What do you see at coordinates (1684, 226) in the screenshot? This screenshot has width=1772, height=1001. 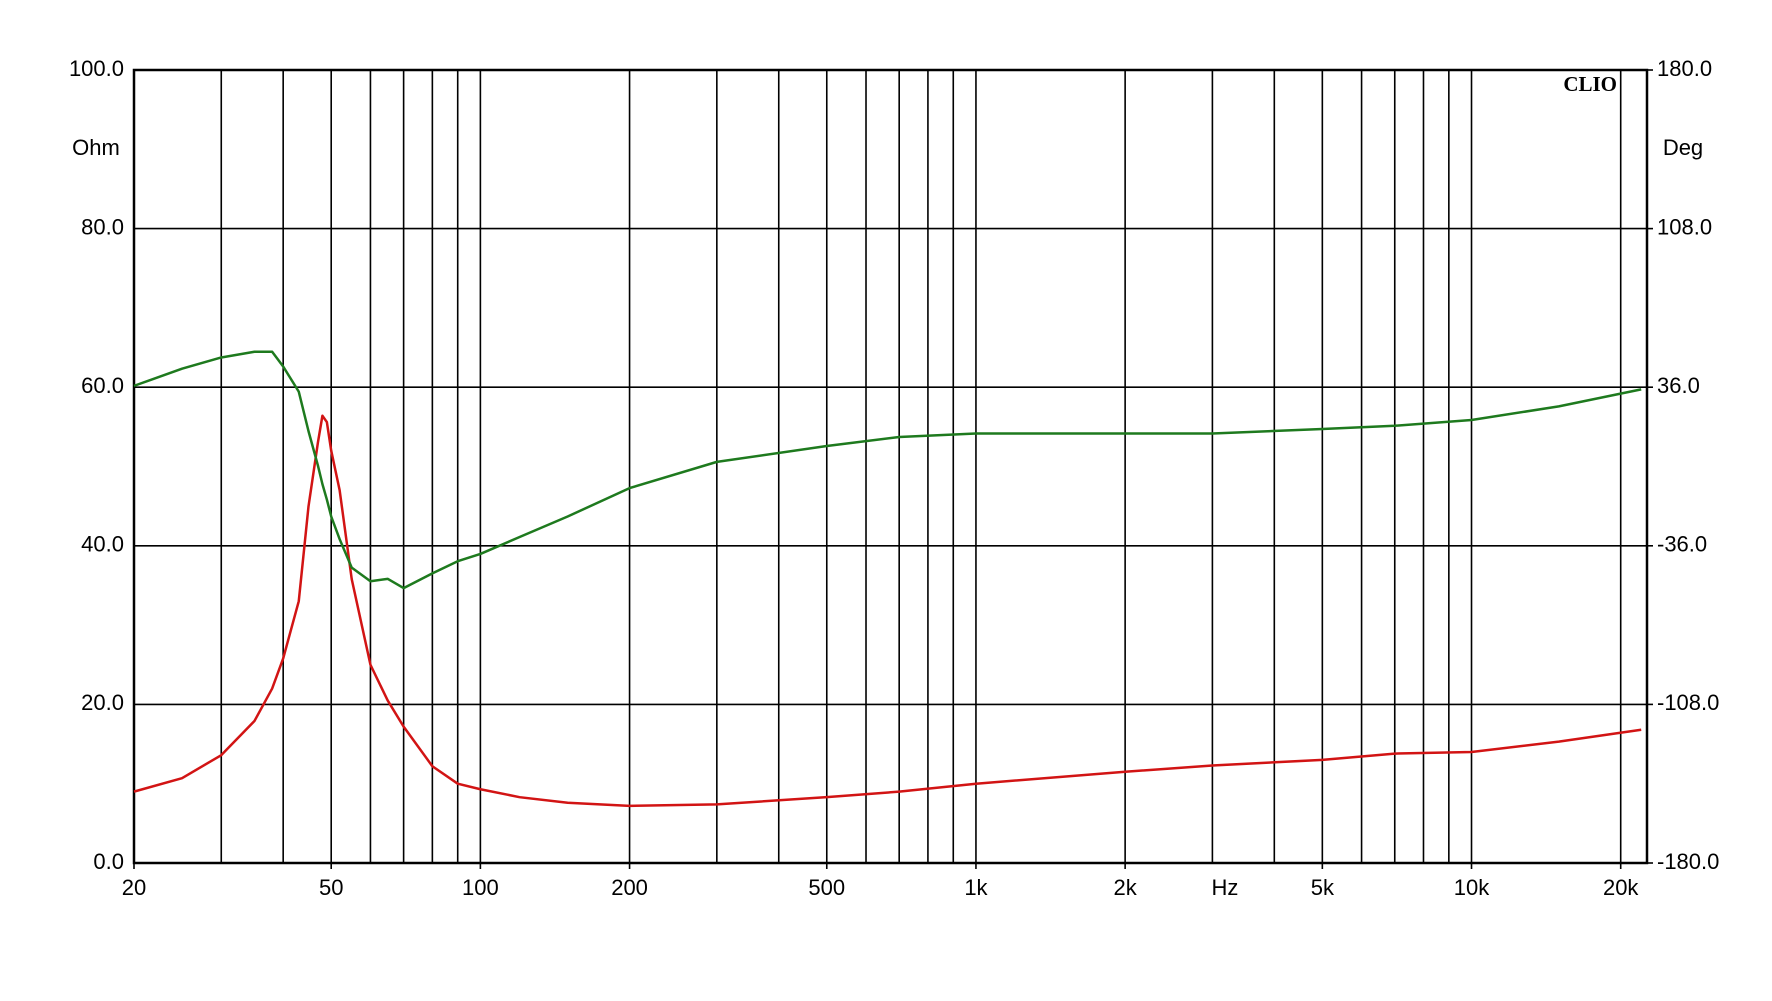 I see `y2-tick-label: 108.0` at bounding box center [1684, 226].